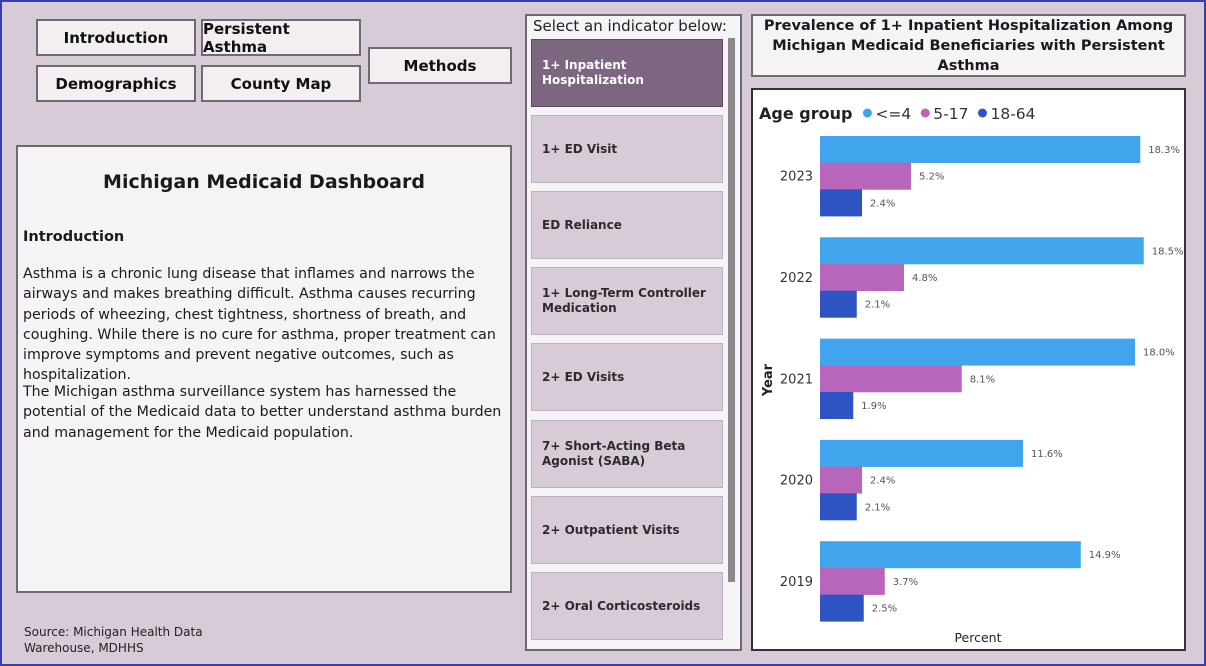 The height and width of the screenshot is (666, 1206). I want to click on x-axis-title: Percent, so click(977, 637).